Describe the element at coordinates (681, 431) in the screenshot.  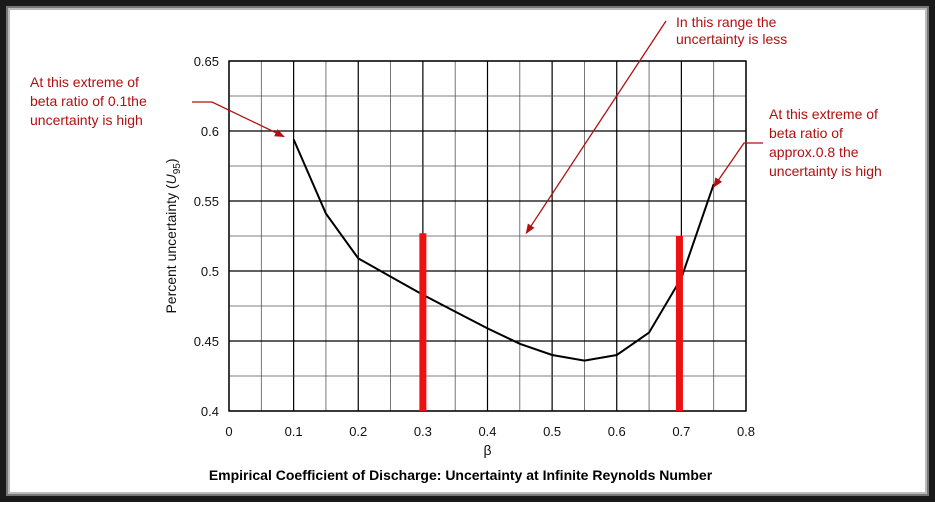
I see `x-tick-label: 0.7` at that location.